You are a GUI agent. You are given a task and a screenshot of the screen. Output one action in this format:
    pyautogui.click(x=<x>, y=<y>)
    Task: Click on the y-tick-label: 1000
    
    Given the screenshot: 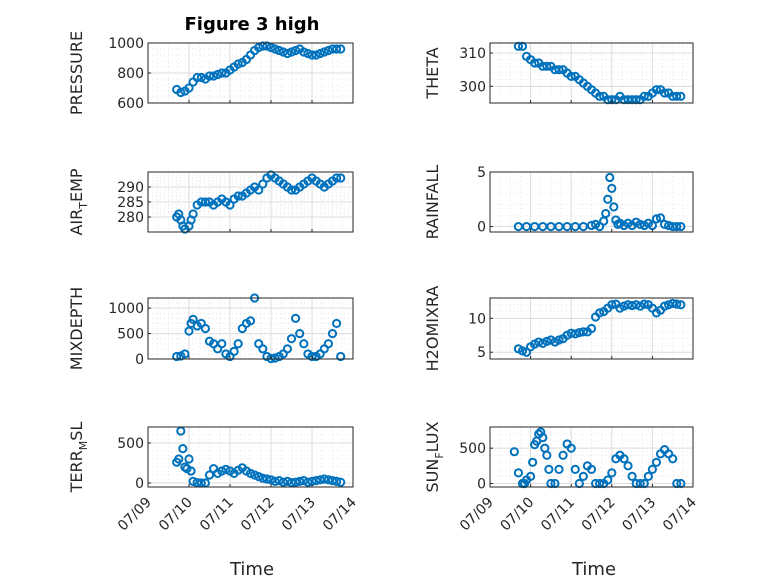 What is the action you would take?
    pyautogui.click(x=126, y=44)
    